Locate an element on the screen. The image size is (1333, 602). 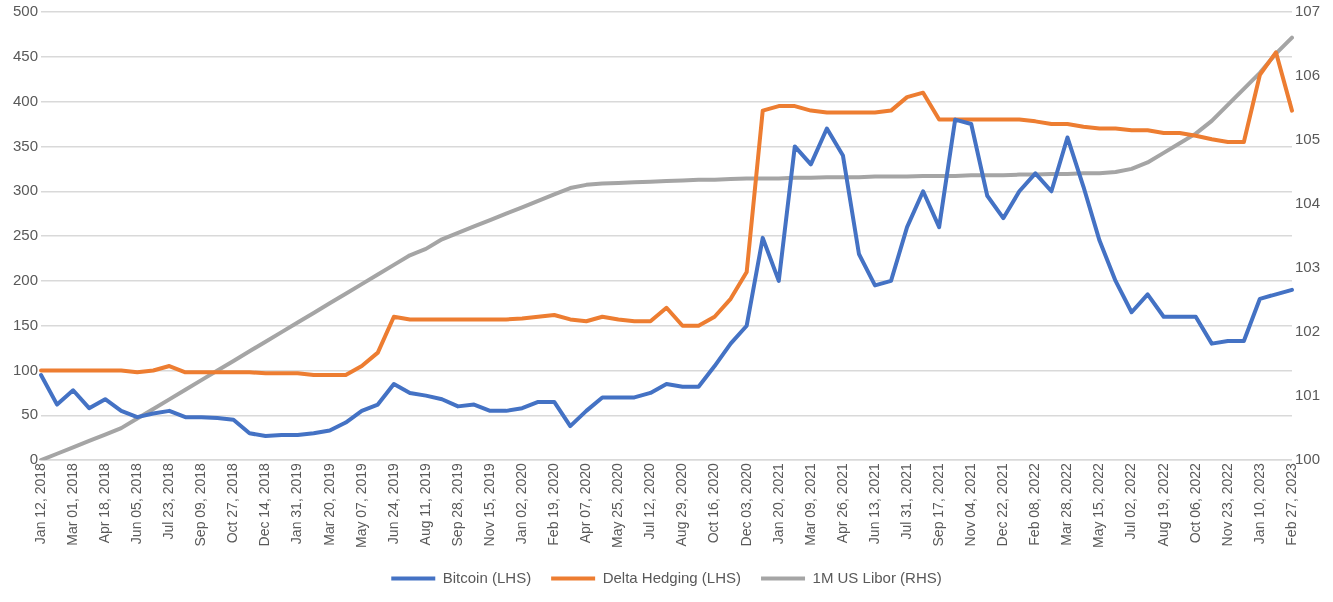
x-tick-label: Mar 09, 2021 is located at coordinates (809, 504).